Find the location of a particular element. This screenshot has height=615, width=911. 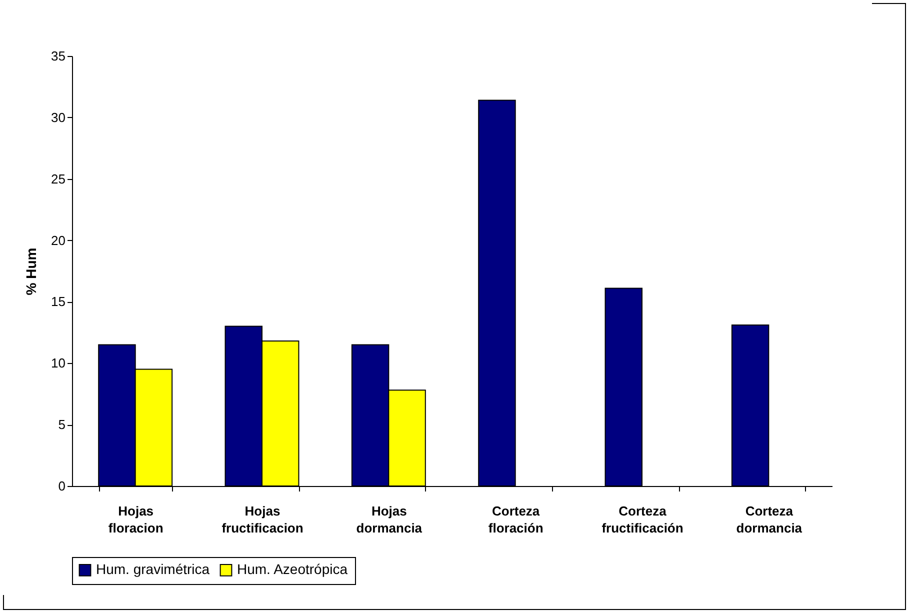

x-tick-label: Hojas fructificacion is located at coordinates (263, 520).